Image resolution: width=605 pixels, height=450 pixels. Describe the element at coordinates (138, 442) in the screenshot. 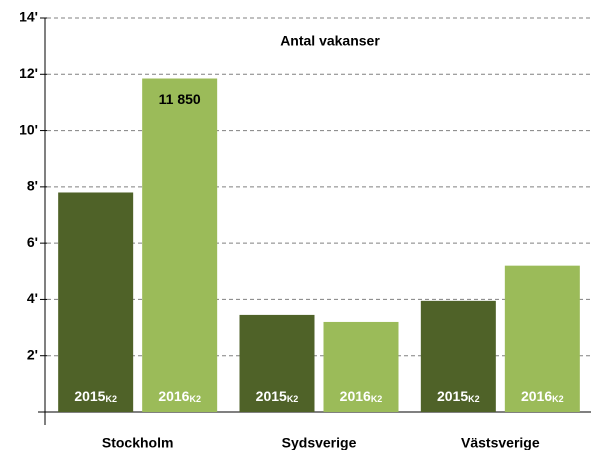

I see `x-tick-label: Stockholm` at that location.